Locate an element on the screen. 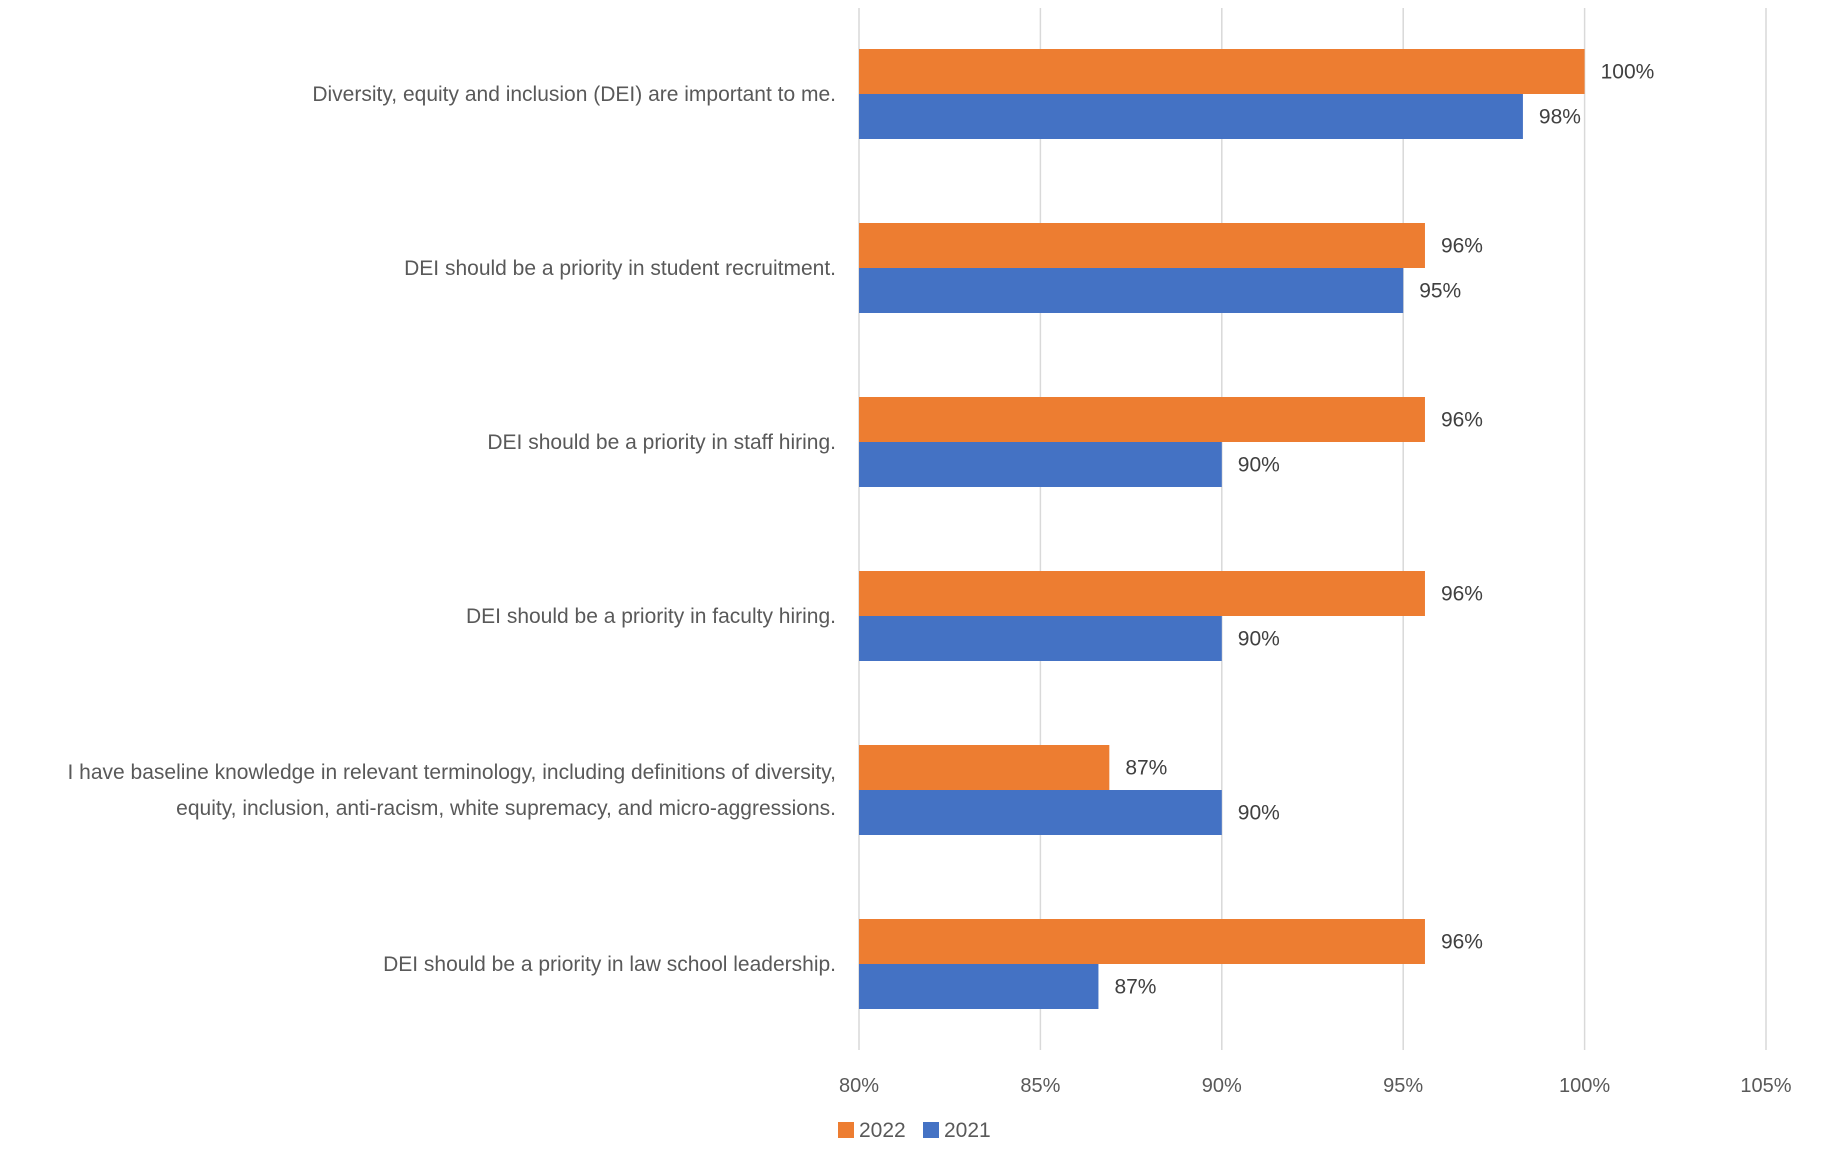 This screenshot has height=1168, width=1826. data-label-2022-4: 87% is located at coordinates (1146, 768).